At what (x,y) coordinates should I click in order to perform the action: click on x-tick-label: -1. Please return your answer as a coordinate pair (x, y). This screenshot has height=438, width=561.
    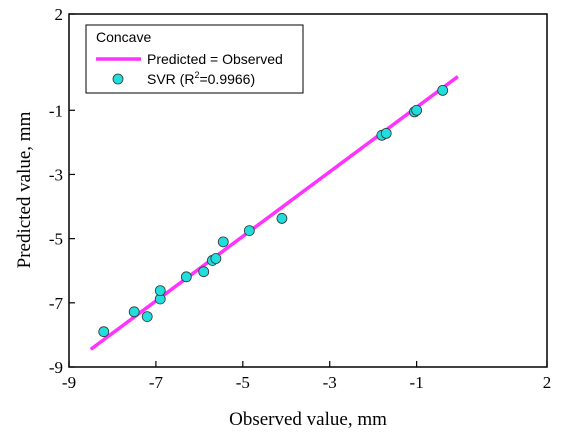
    Looking at the image, I should click on (417, 382).